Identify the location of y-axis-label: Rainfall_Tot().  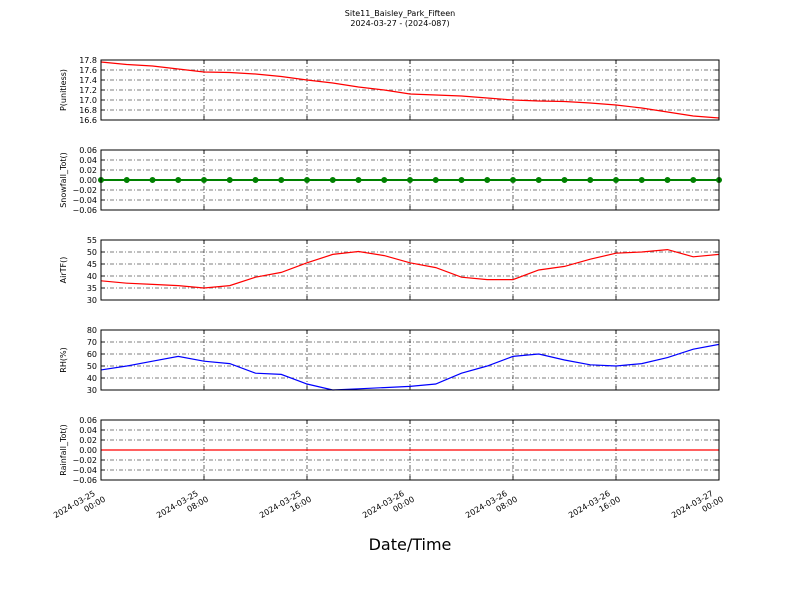
(63, 450).